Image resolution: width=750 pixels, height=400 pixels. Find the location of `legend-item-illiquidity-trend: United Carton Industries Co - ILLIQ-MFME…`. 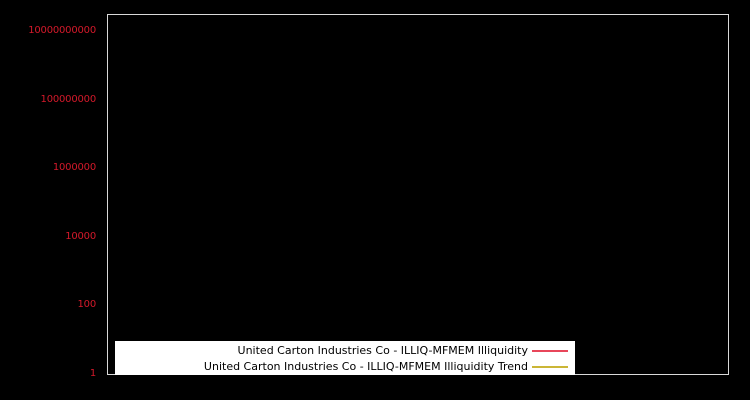

legend-item-illiquidity-trend: United Carton Industries Co - ILLIQ-MFME… is located at coordinates (346, 366).